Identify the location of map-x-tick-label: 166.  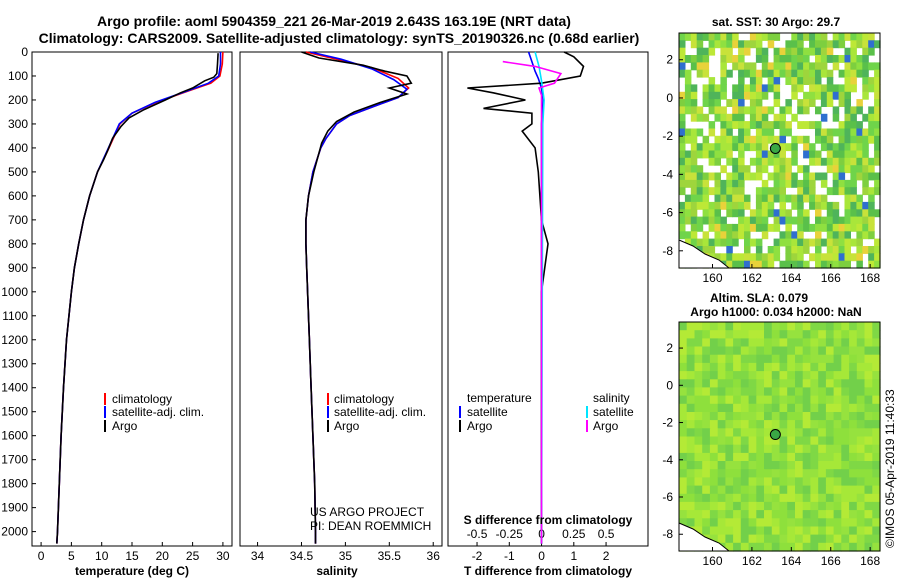
(831, 278).